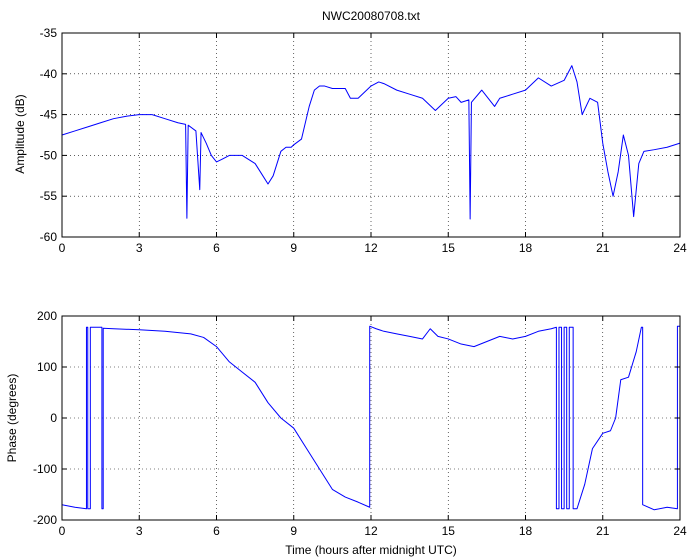  What do you see at coordinates (371, 248) in the screenshot?
I see `amplitude-x-tick-label: 12` at bounding box center [371, 248].